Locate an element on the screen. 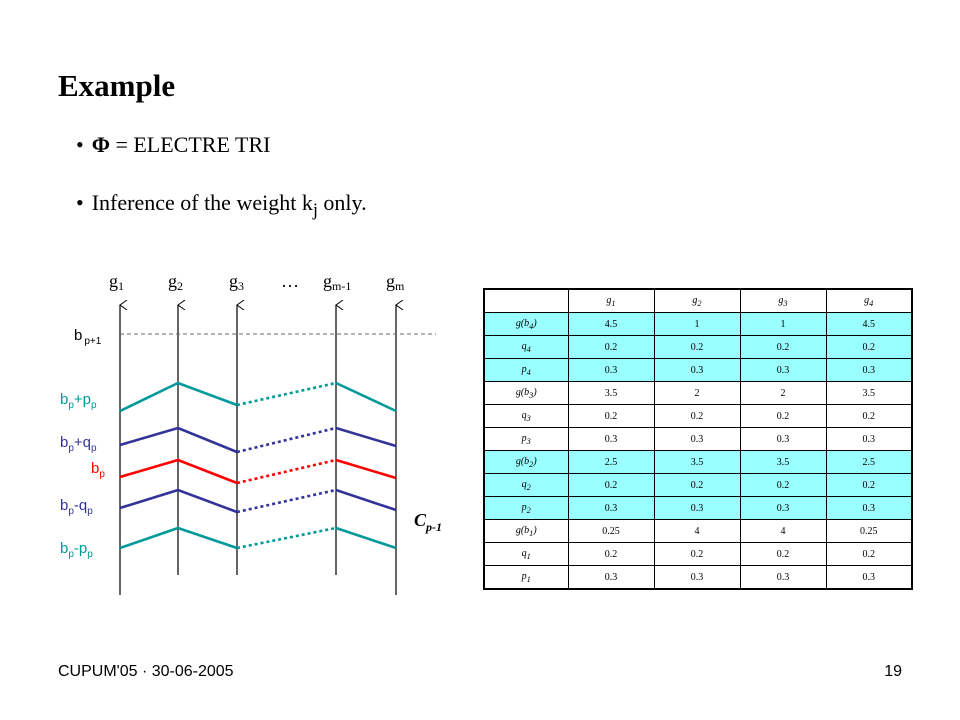  profile-bp-minus-pp-line is located at coordinates (178, 538).